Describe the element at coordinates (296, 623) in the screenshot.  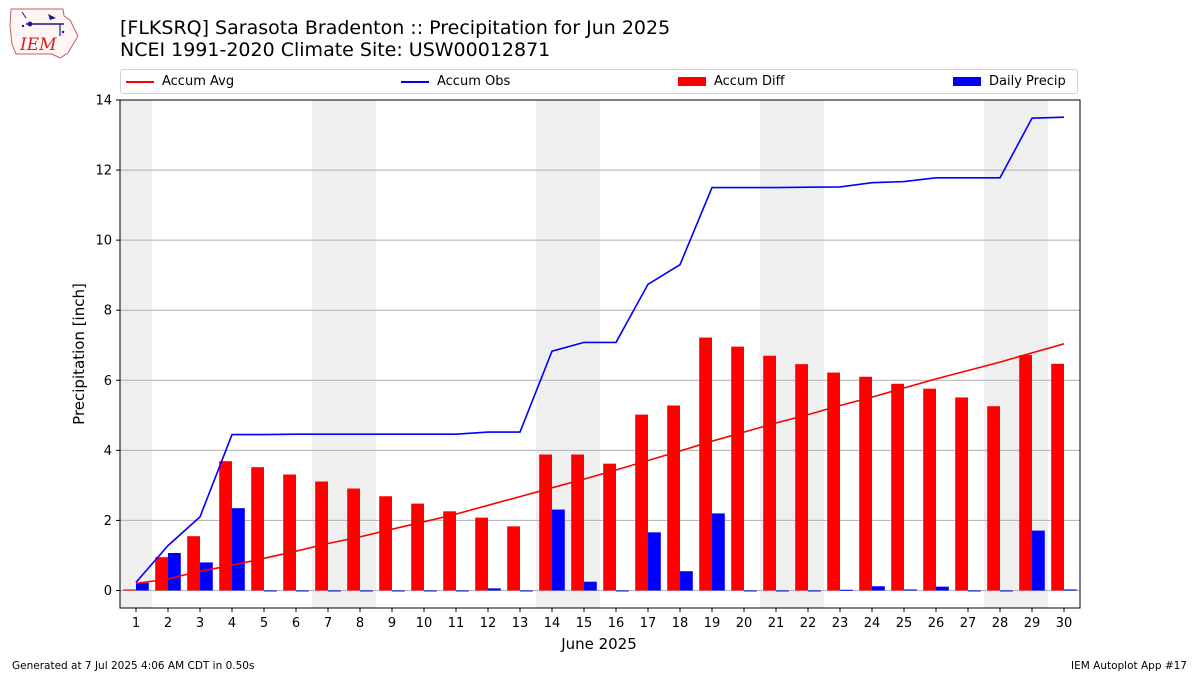
I see `x-tick-label-6: 6` at that location.